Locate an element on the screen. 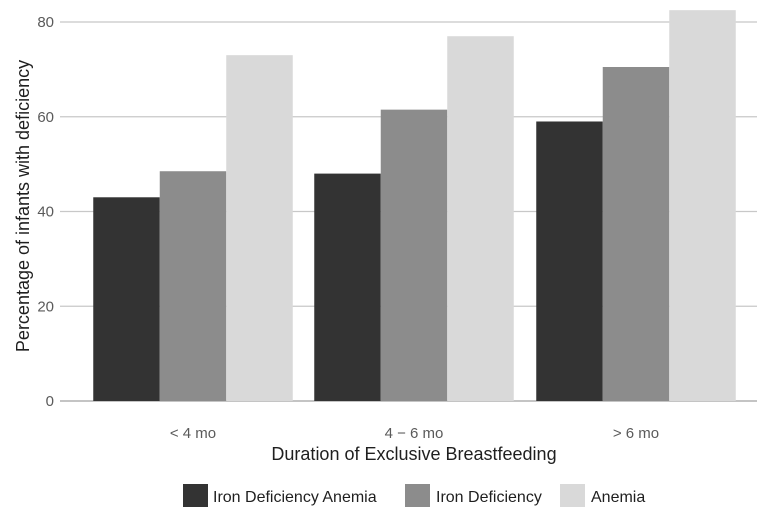 The height and width of the screenshot is (507, 757). x-tick-label: 4 − 6 mo is located at coordinates (414, 433).